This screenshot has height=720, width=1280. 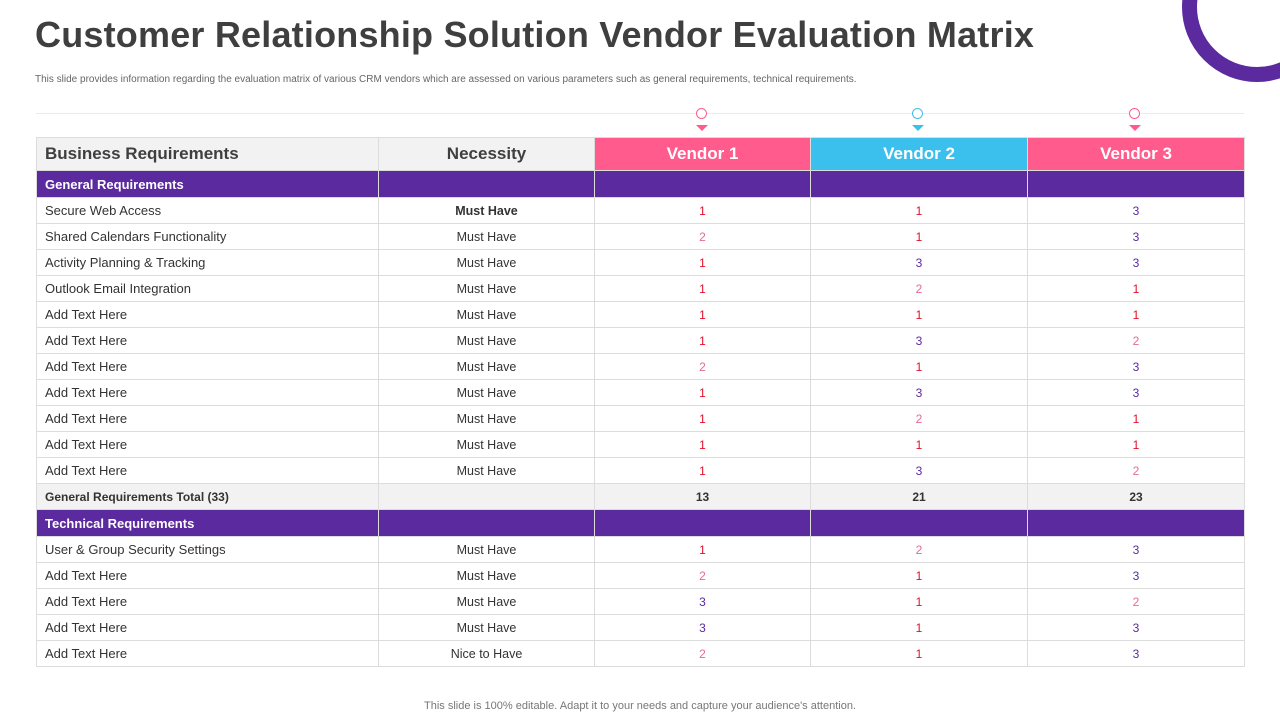 I want to click on table-row: Add Text Here Must Have 1 2 1, so click(x=640, y=418).